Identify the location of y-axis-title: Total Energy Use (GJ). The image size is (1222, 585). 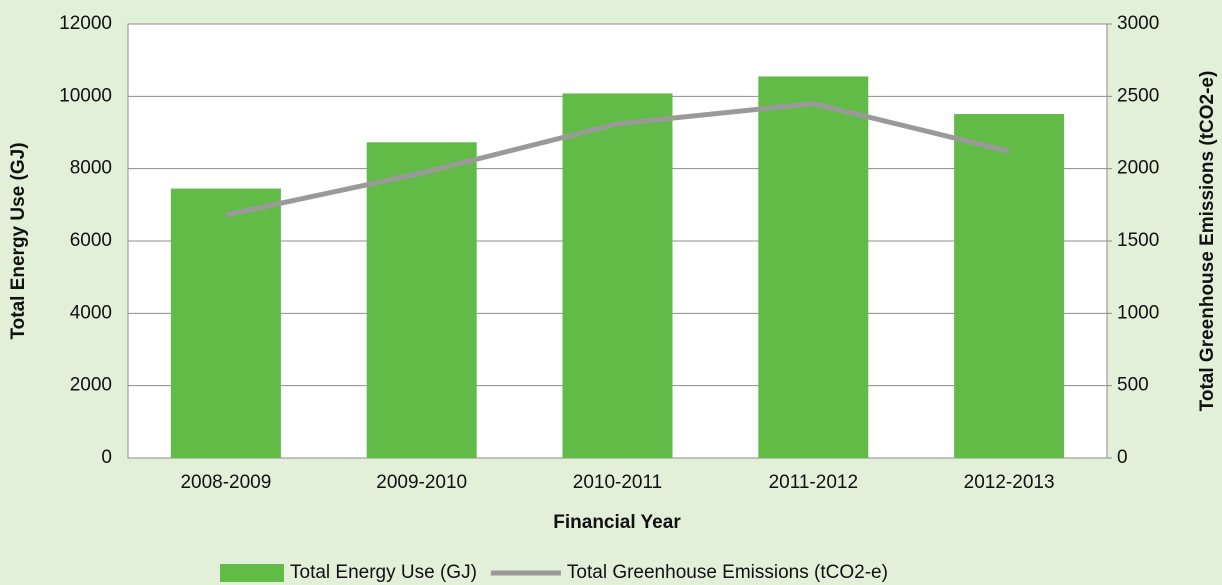
(18, 240).